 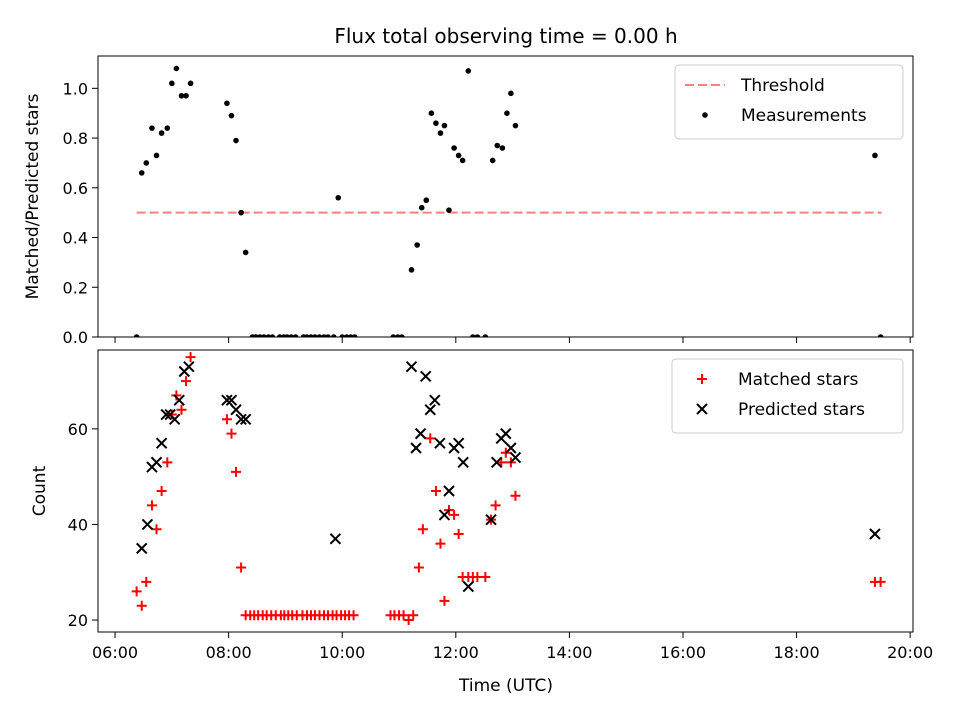 I want to click on legend: Threshold Measurements, so click(x=789, y=102).